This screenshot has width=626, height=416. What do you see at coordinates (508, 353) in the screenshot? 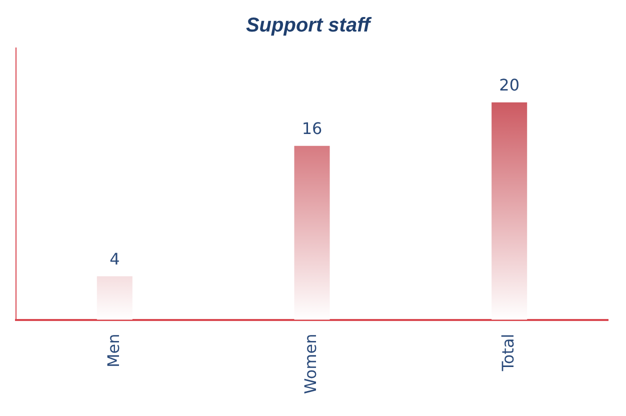
I see `x-tick-label: Total` at bounding box center [508, 353].